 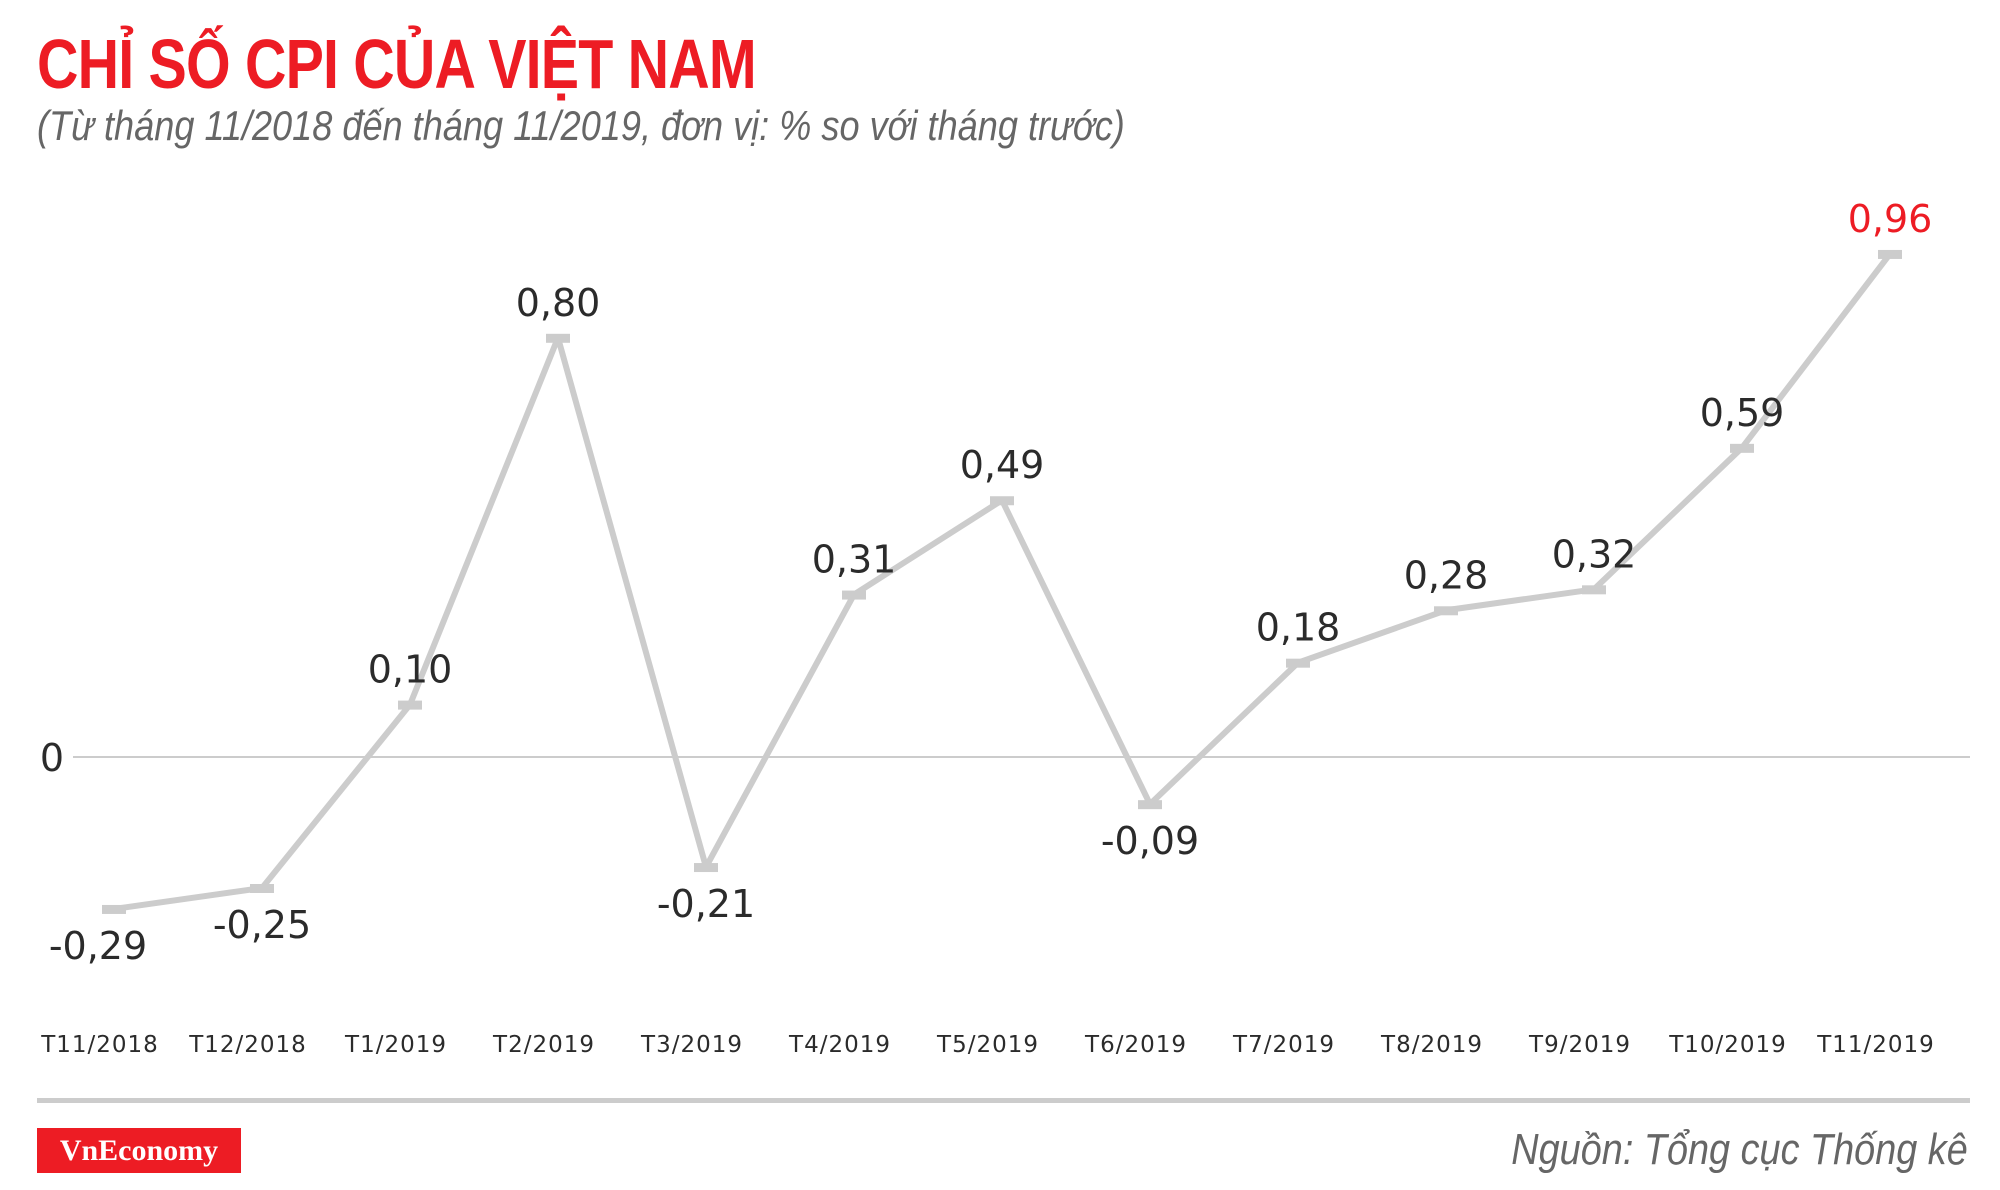 I want to click on data-value-label: 0,10, so click(x=410, y=670).